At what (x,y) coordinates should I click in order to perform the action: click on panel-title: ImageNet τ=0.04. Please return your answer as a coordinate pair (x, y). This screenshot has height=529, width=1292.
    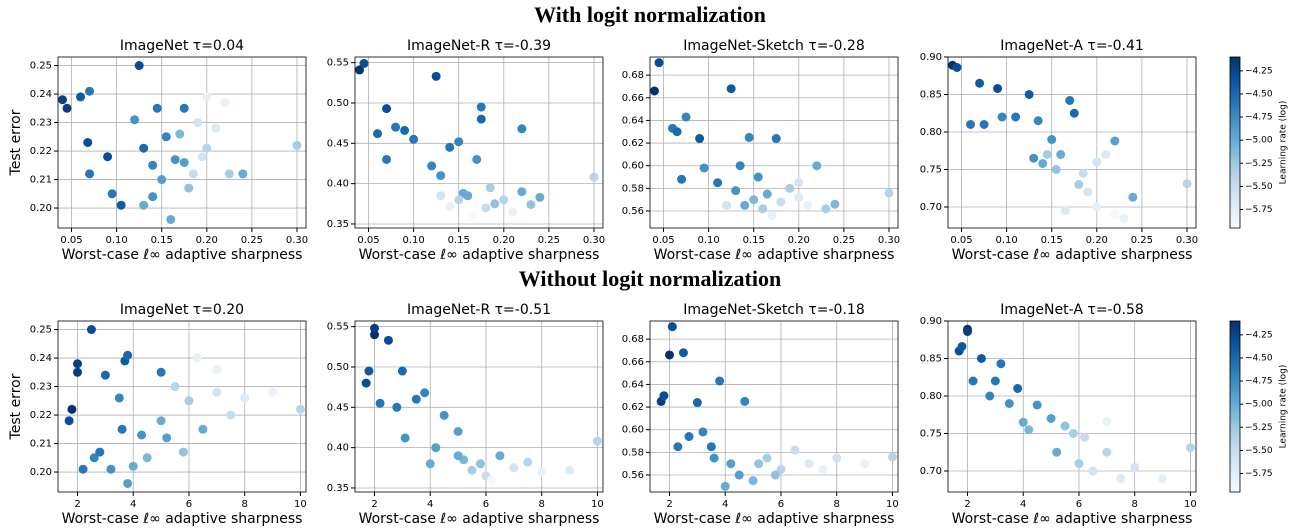
    Looking at the image, I should click on (182, 46).